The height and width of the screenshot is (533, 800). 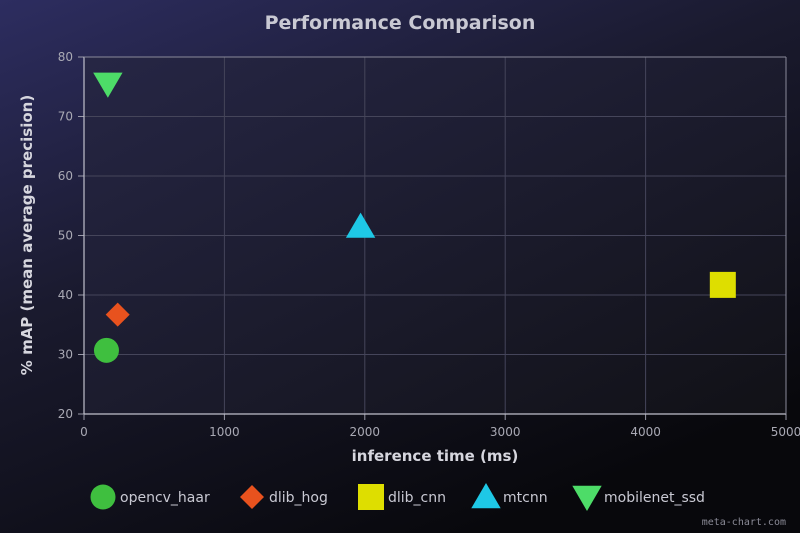 What do you see at coordinates (117, 314) in the screenshot?
I see `point-dlib-hog` at bounding box center [117, 314].